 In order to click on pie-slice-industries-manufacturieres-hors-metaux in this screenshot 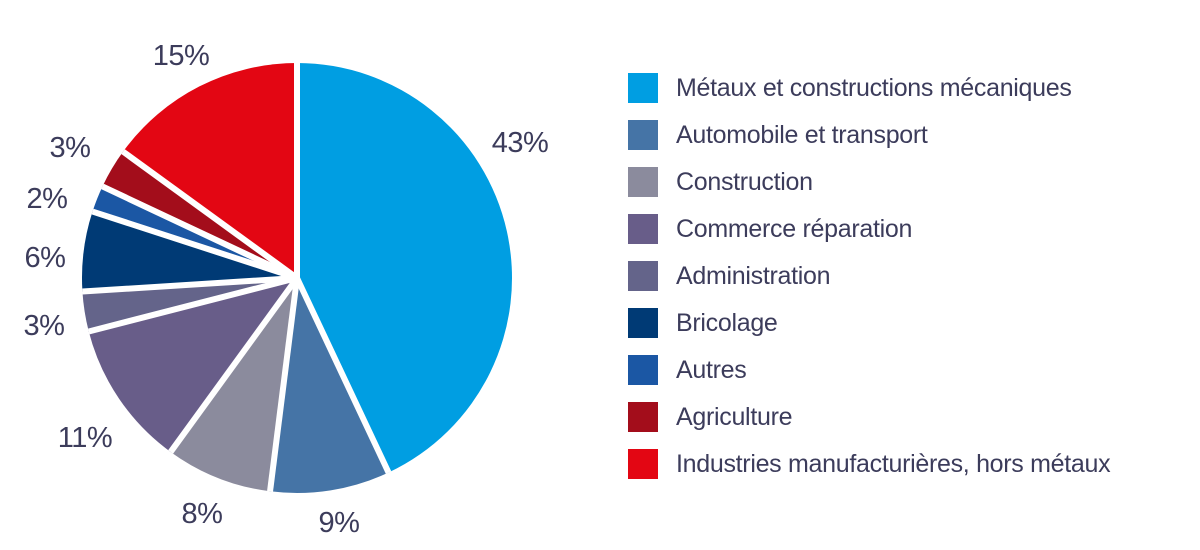, I will do `click(210, 170)`.